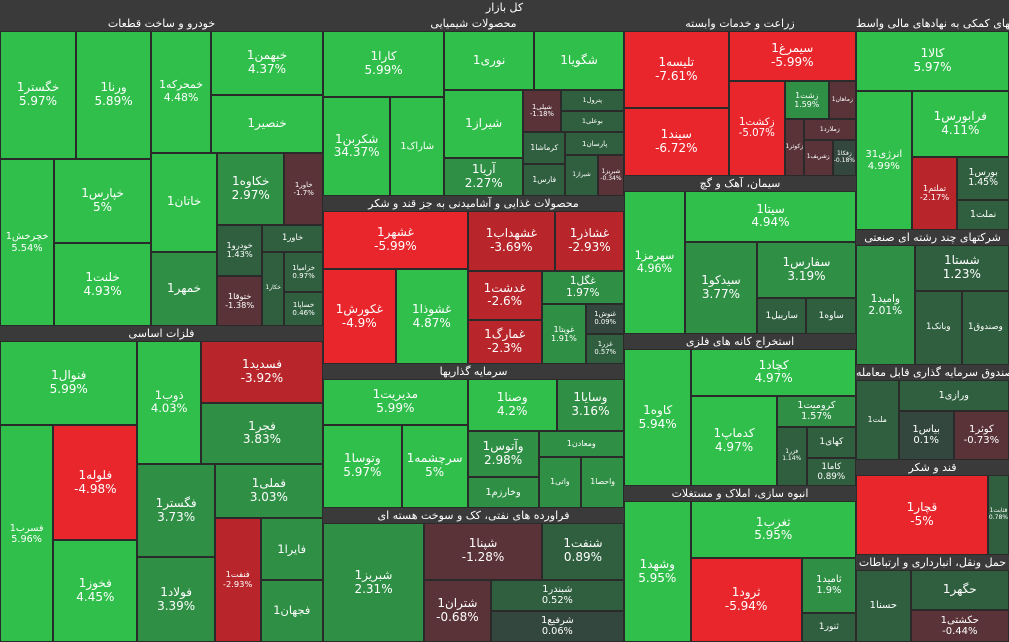 The height and width of the screenshot is (642, 1009). I want to click on stock-tile: وصندوق1, so click(985, 327).